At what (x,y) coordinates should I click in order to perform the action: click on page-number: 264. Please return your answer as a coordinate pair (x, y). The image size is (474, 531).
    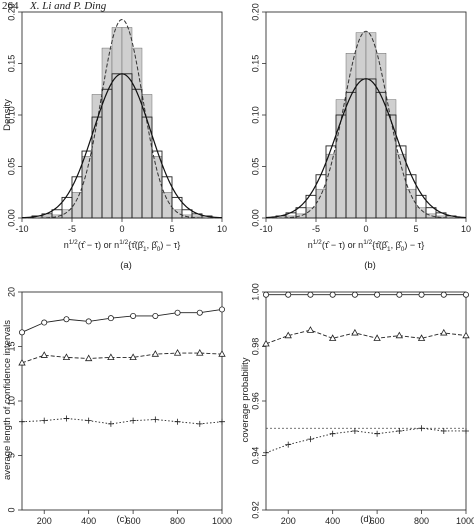
    Looking at the image, I should click on (10, 6).